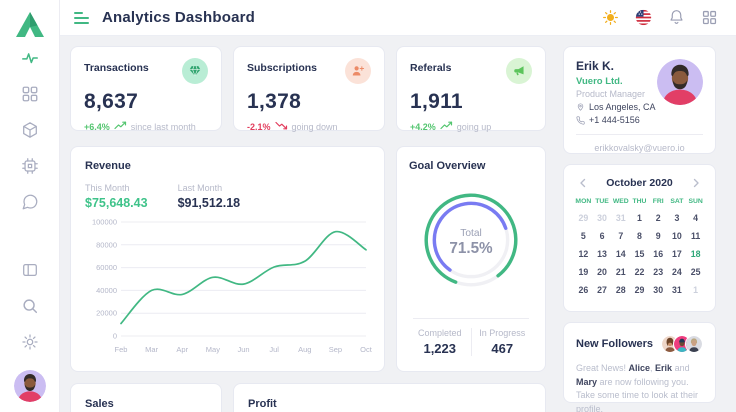  What do you see at coordinates (676, 18) in the screenshot?
I see `bell-icon` at bounding box center [676, 18].